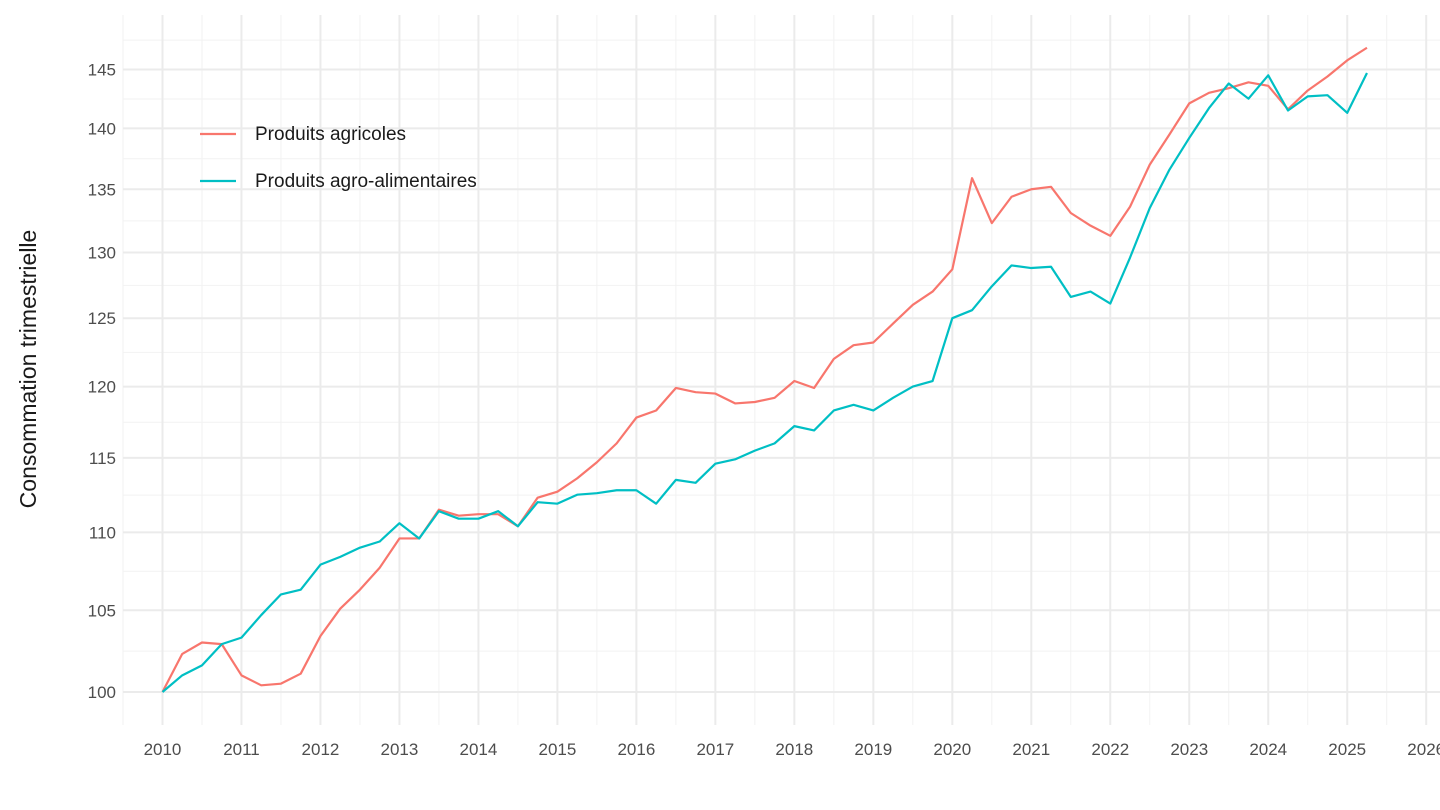 Image resolution: width=1440 pixels, height=810 pixels. What do you see at coordinates (873, 749) in the screenshot?
I see `x-tick-label: 2019` at bounding box center [873, 749].